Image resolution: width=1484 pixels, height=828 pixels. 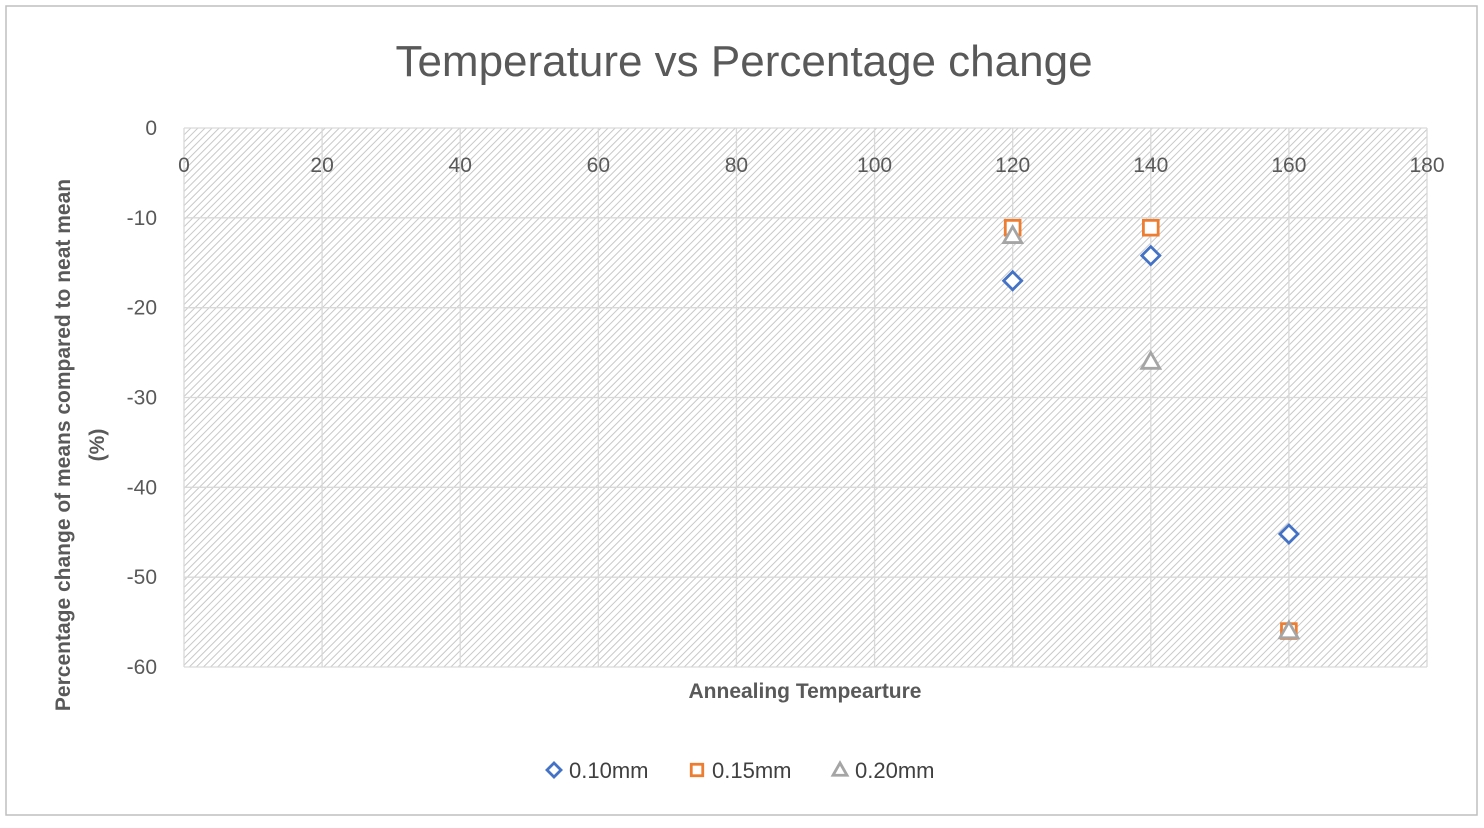 What do you see at coordinates (151, 128) in the screenshot?
I see `y-tick-label: 0` at bounding box center [151, 128].